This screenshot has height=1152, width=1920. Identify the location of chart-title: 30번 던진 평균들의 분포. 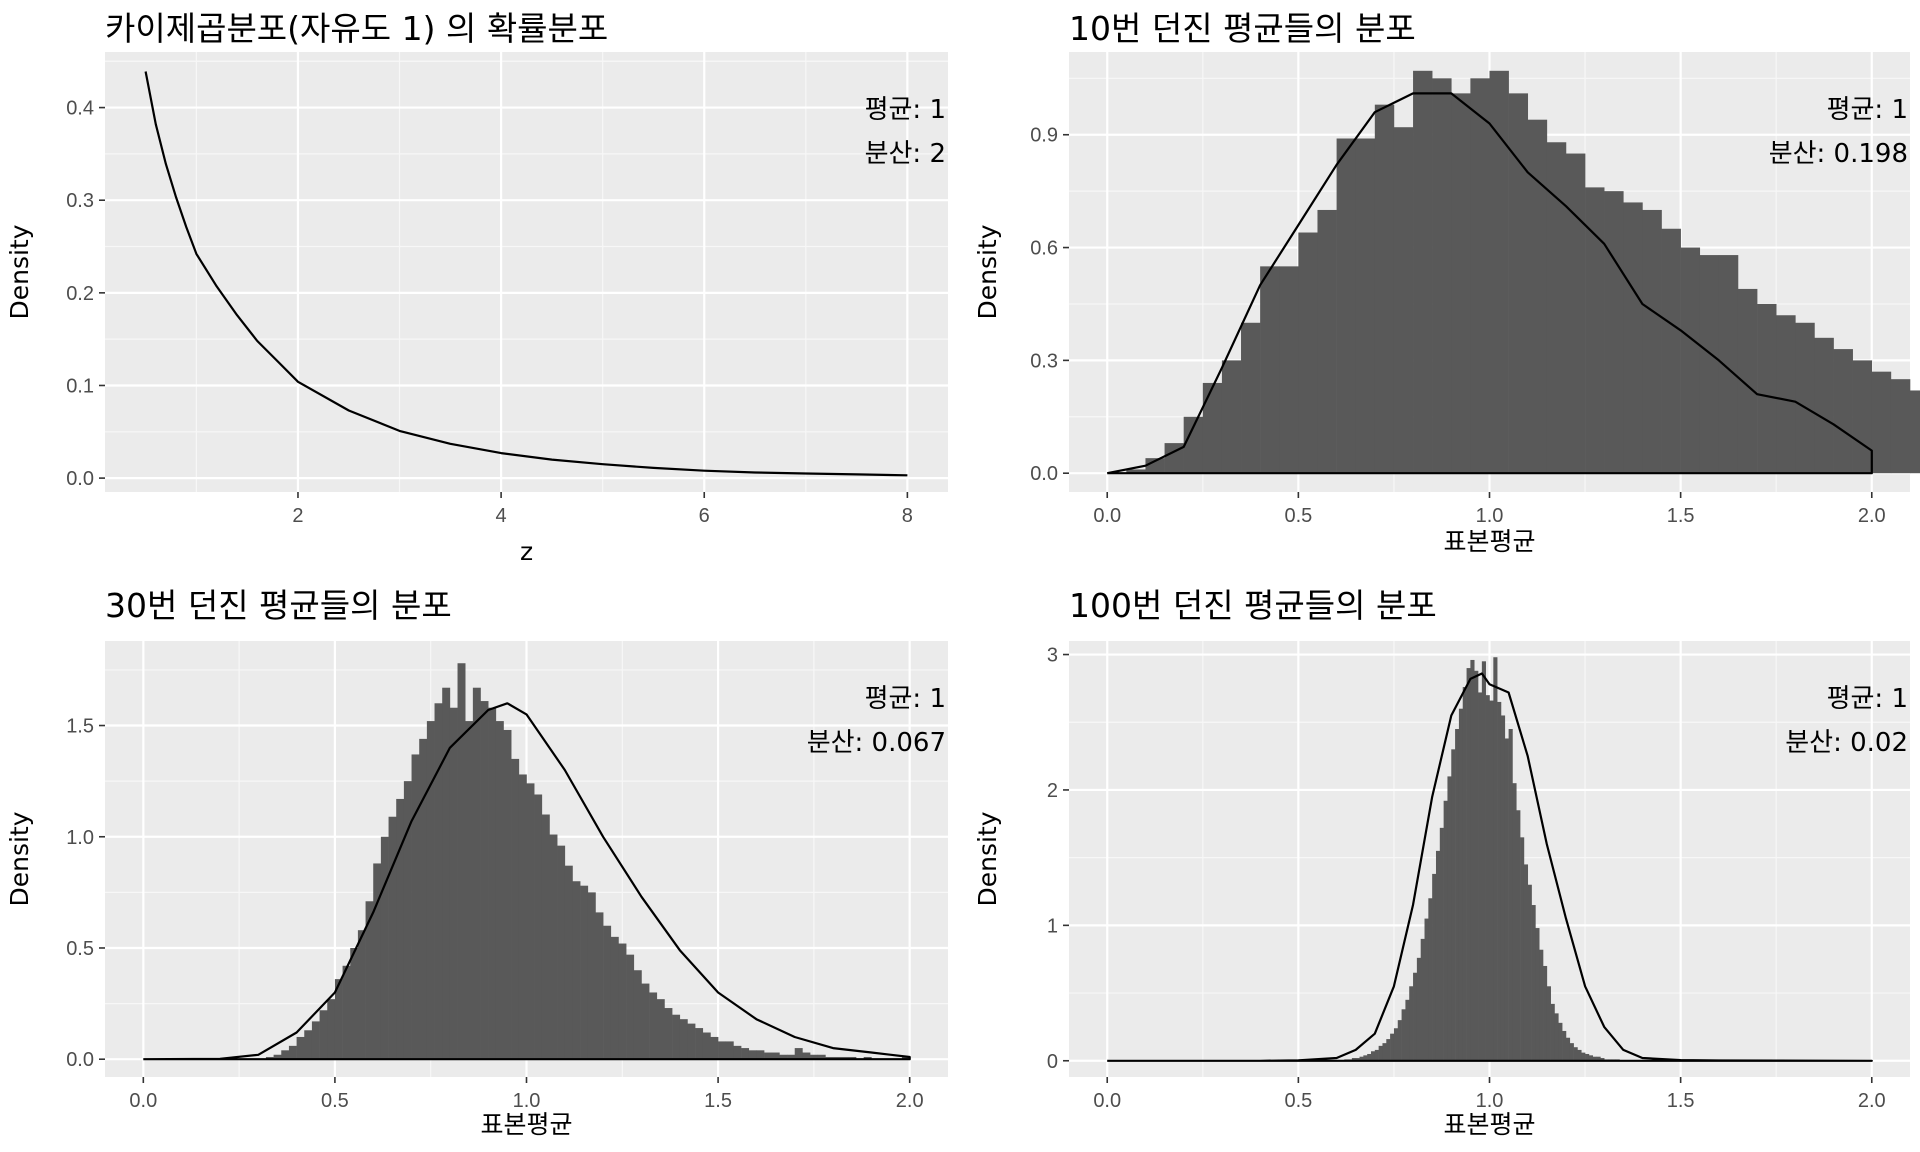
(278, 605).